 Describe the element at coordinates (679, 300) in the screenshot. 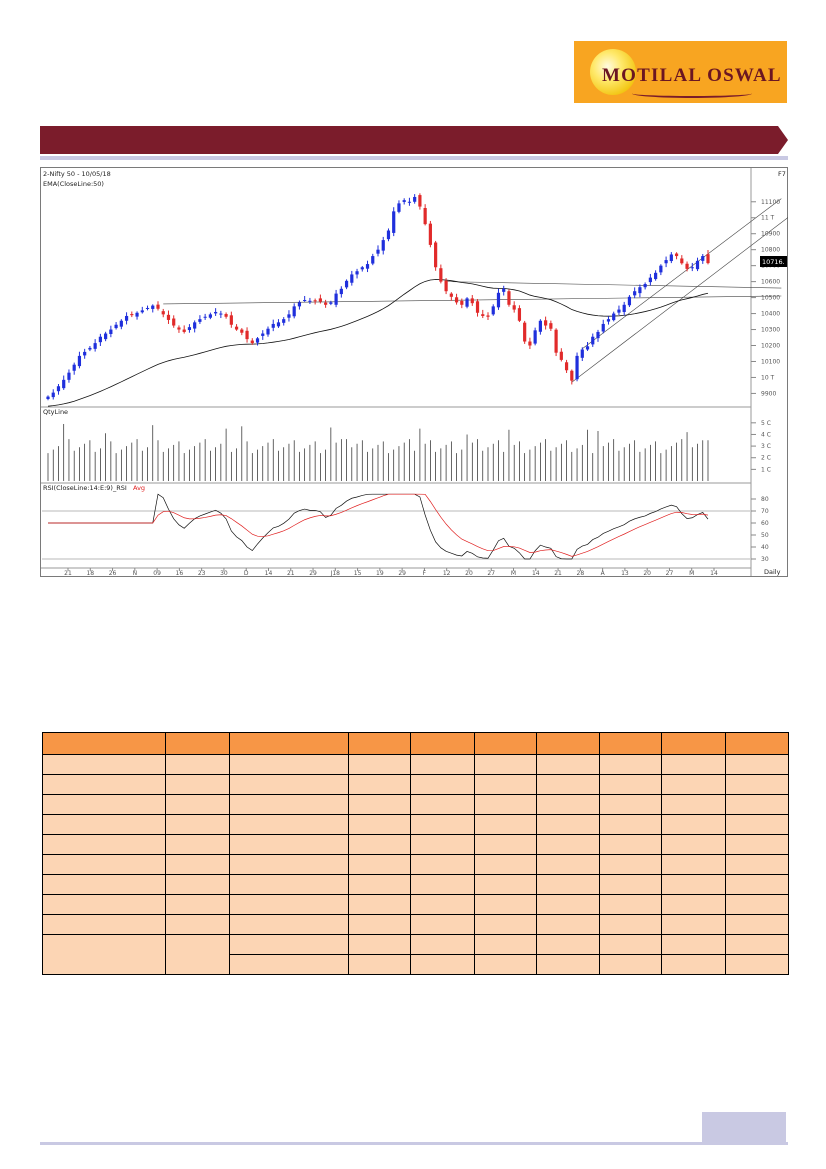

I see `channel-lower-line` at that location.